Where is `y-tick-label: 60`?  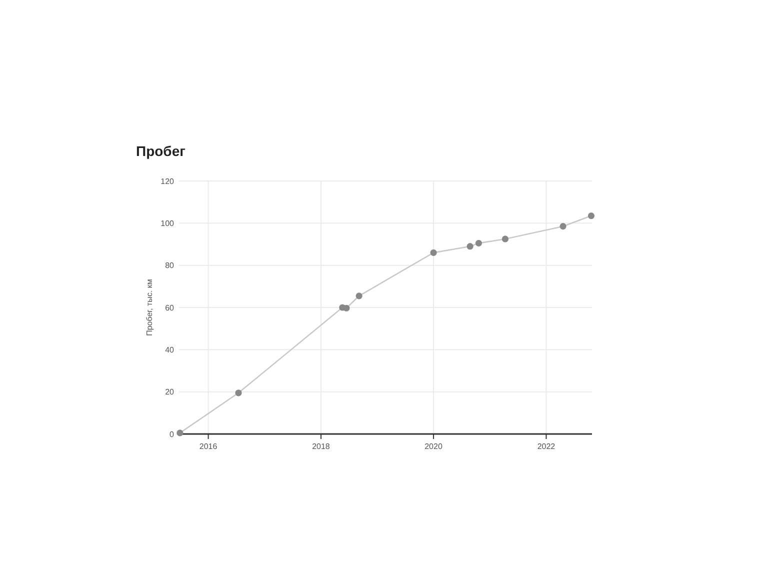 y-tick-label: 60 is located at coordinates (170, 307).